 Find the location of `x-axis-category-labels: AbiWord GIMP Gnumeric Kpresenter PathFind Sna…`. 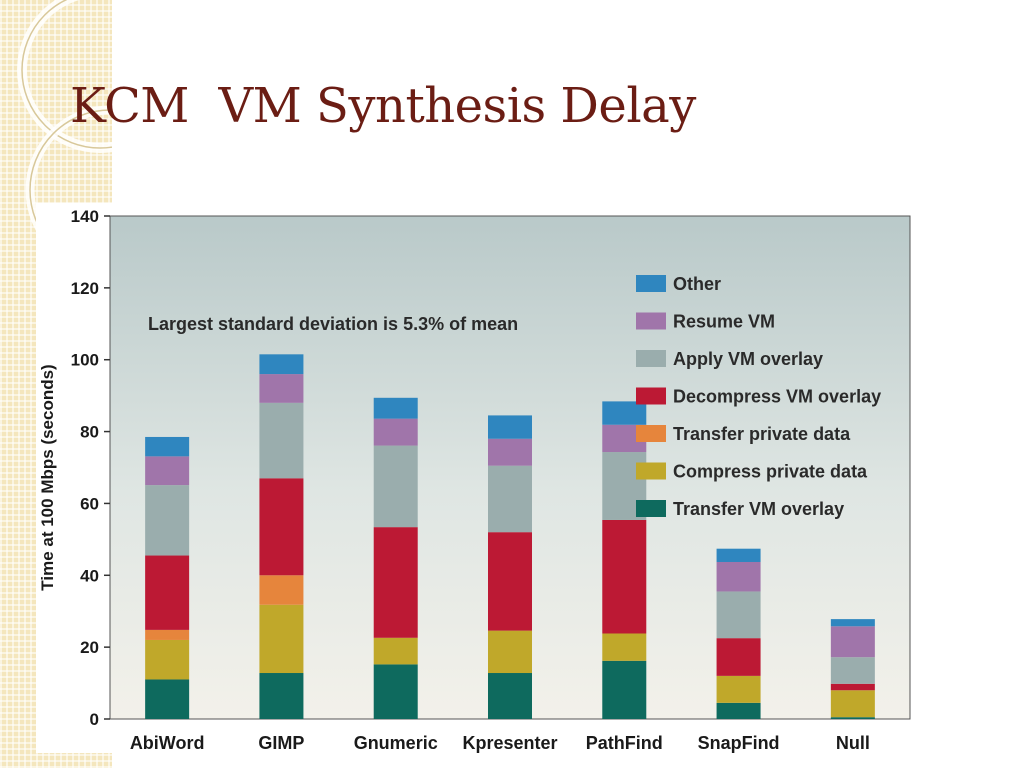

x-axis-category-labels: AbiWord GIMP Gnumeric Kpresenter PathFind Sna… is located at coordinates (500, 743).